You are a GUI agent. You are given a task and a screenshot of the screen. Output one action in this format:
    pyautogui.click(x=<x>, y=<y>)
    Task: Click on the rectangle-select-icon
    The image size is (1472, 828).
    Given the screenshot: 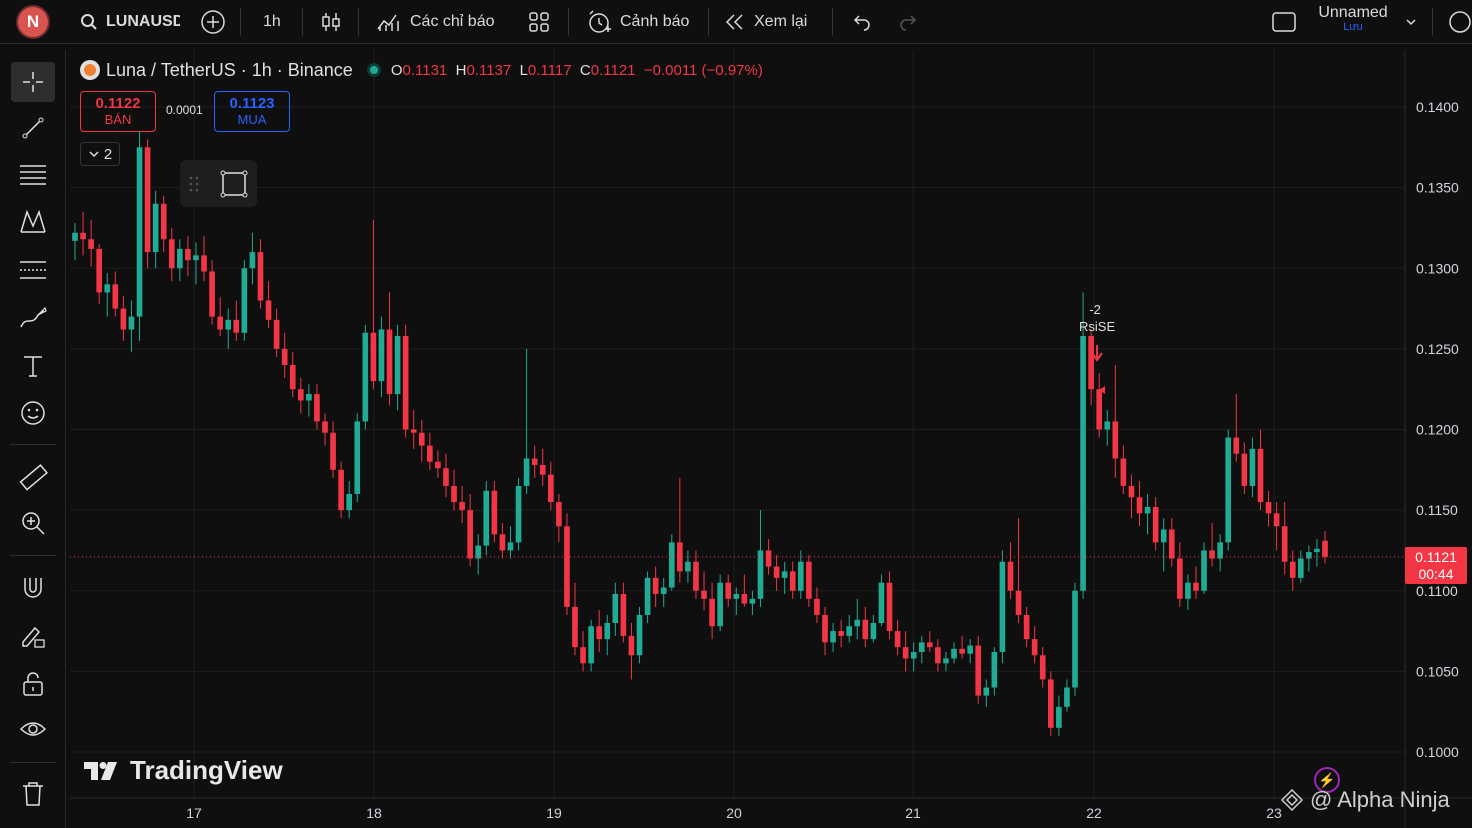 What is the action you would take?
    pyautogui.click(x=234, y=184)
    